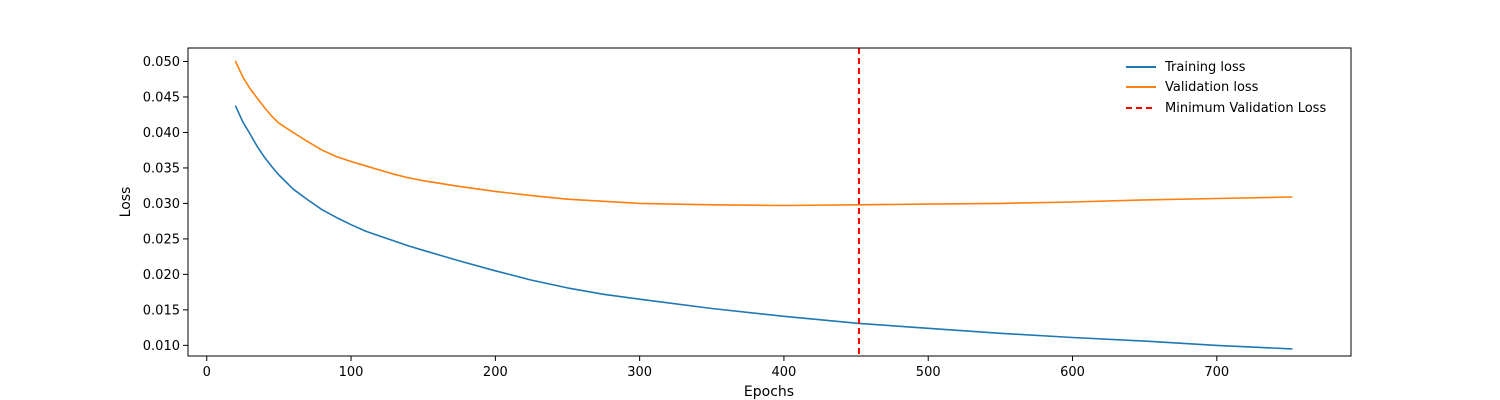 This screenshot has height=400, width=1500. Describe the element at coordinates (1212, 87) in the screenshot. I see `legend-label-validation: Validation loss` at that location.